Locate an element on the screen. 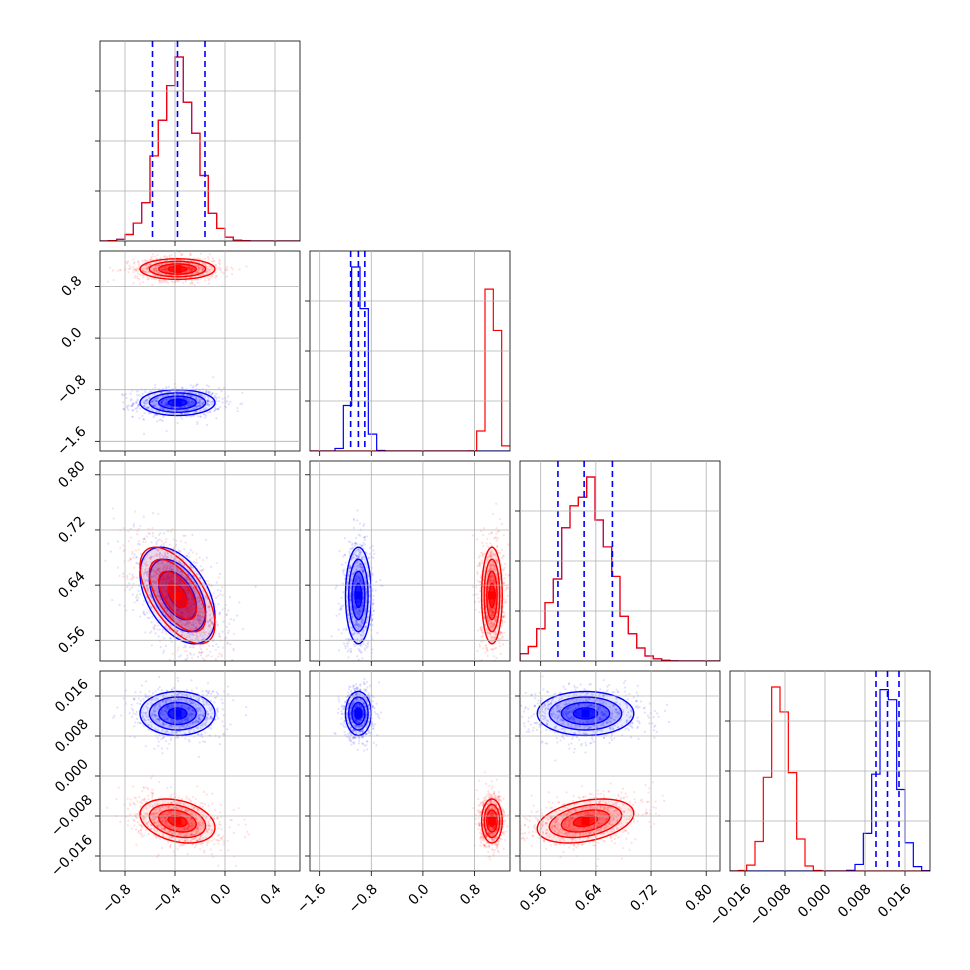  x-tick-label: 0.72 is located at coordinates (643, 897).